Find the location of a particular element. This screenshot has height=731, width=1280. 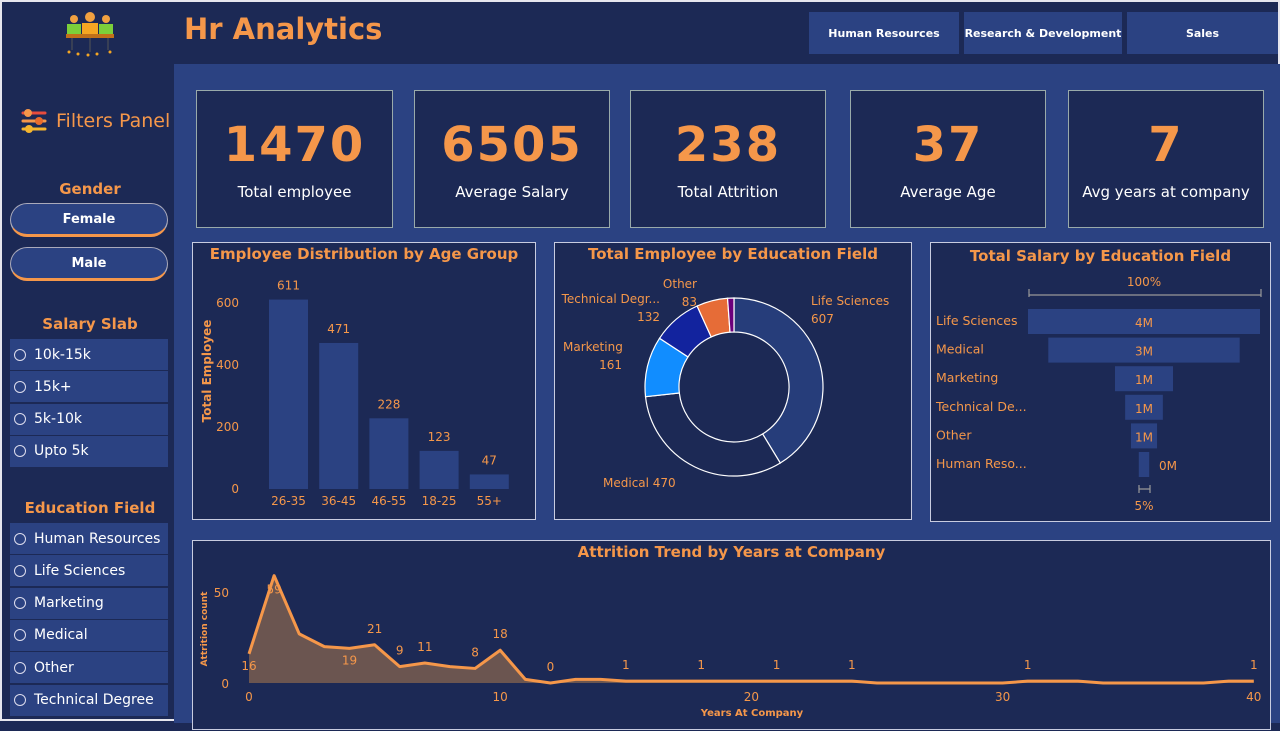

kpi-card: 238 Total Attrition is located at coordinates (728, 159).